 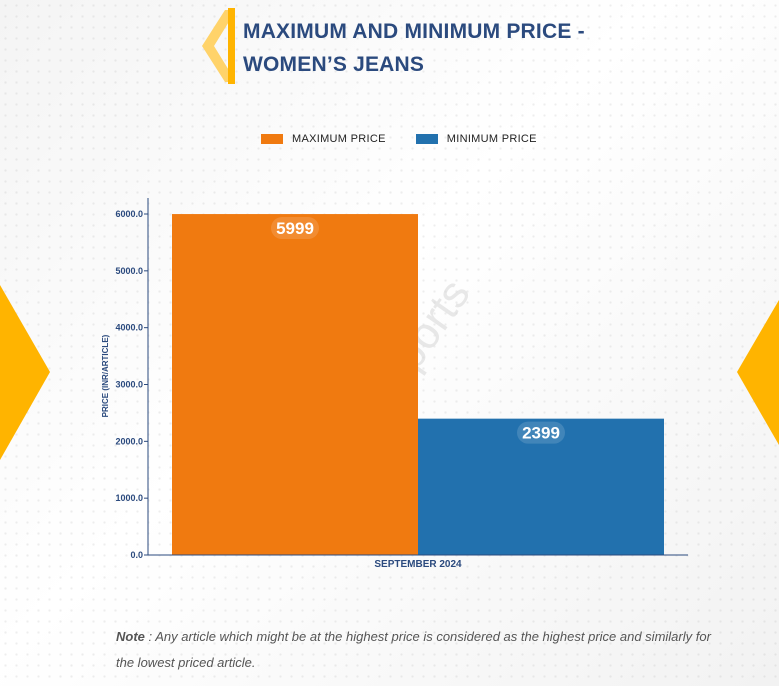 What do you see at coordinates (491, 139) in the screenshot?
I see `legend-label-min: MINIMUM PRICE` at bounding box center [491, 139].